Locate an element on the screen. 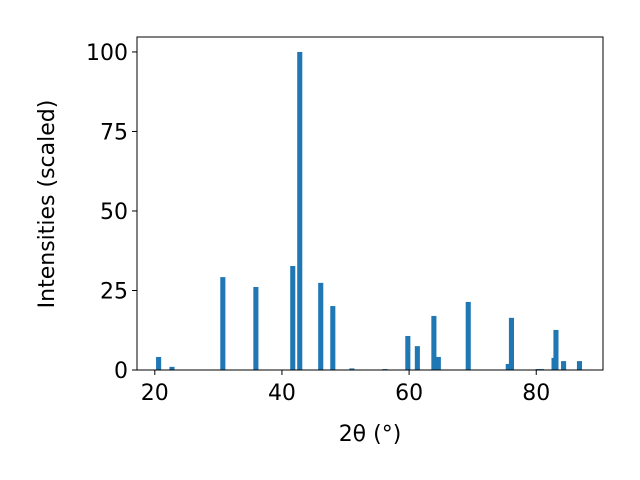  y-tick-label: 100 is located at coordinates (107, 53).